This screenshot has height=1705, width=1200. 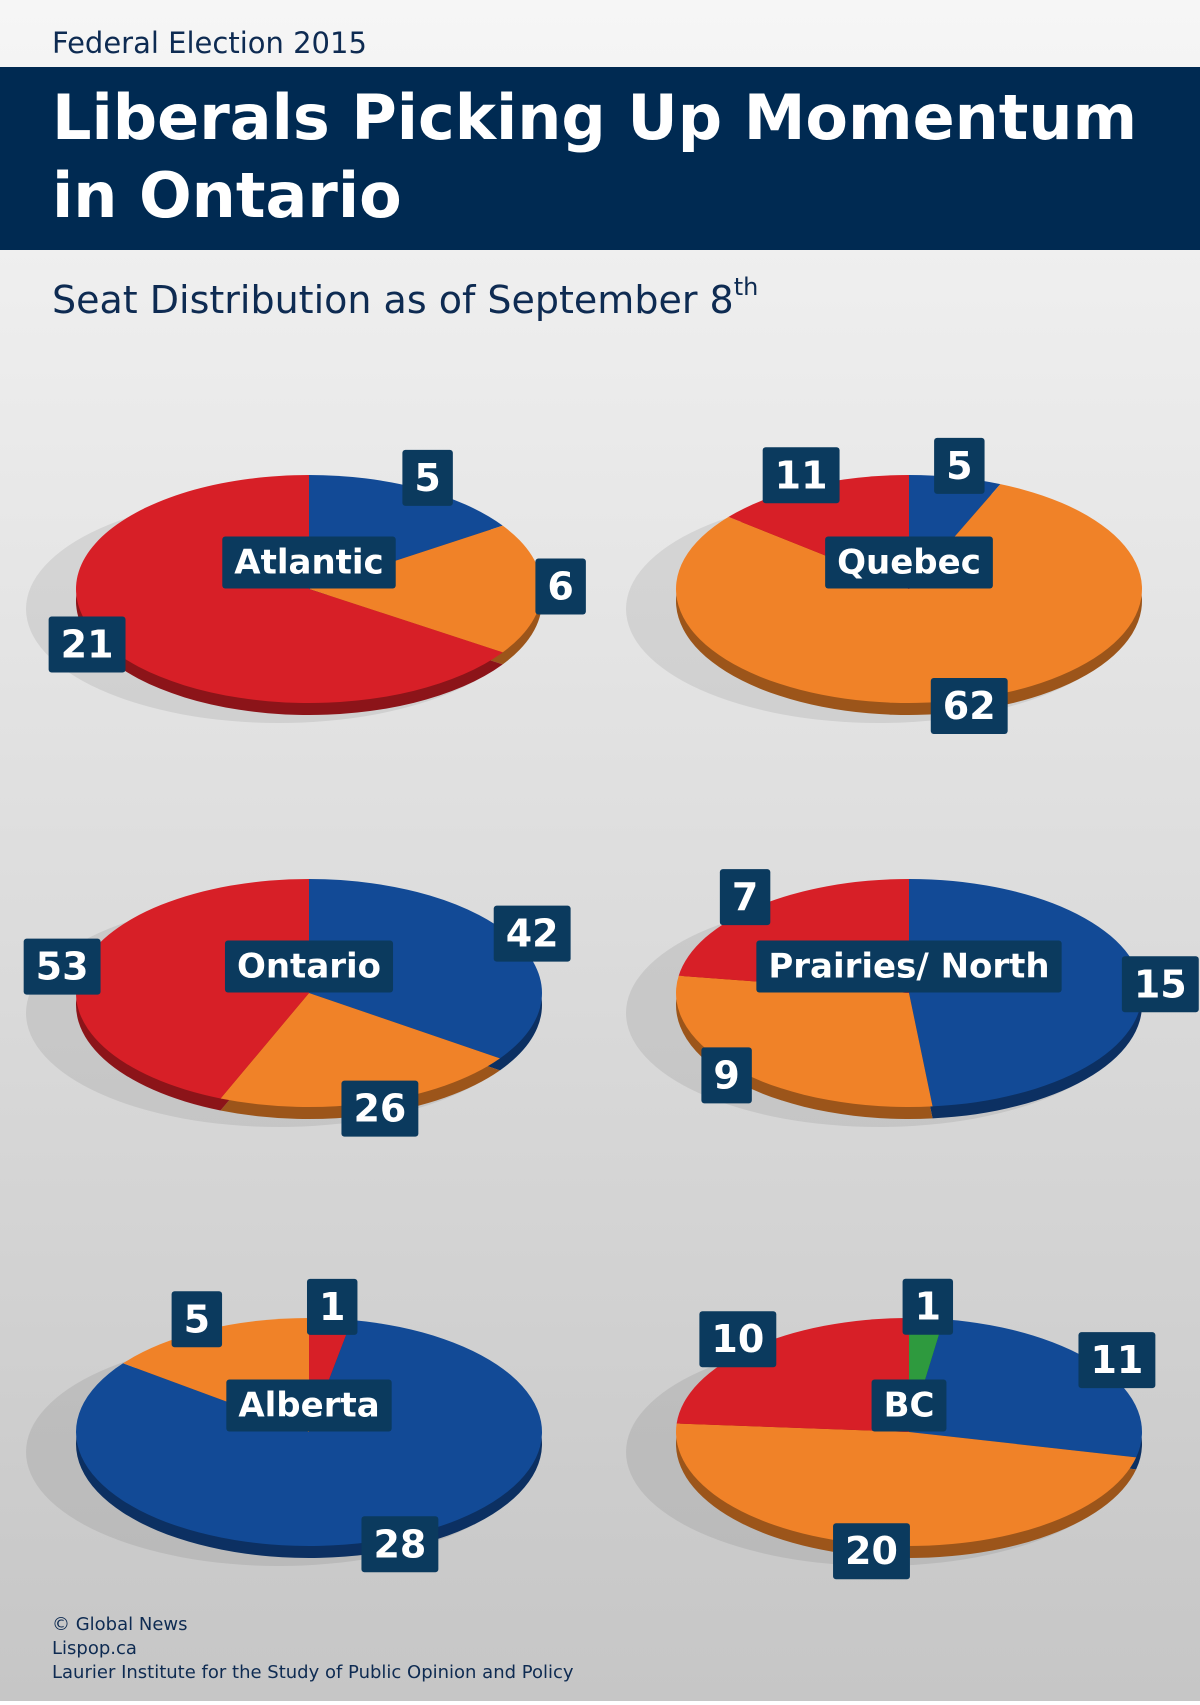 I want to click on label: Ontario, so click(x=309, y=966).